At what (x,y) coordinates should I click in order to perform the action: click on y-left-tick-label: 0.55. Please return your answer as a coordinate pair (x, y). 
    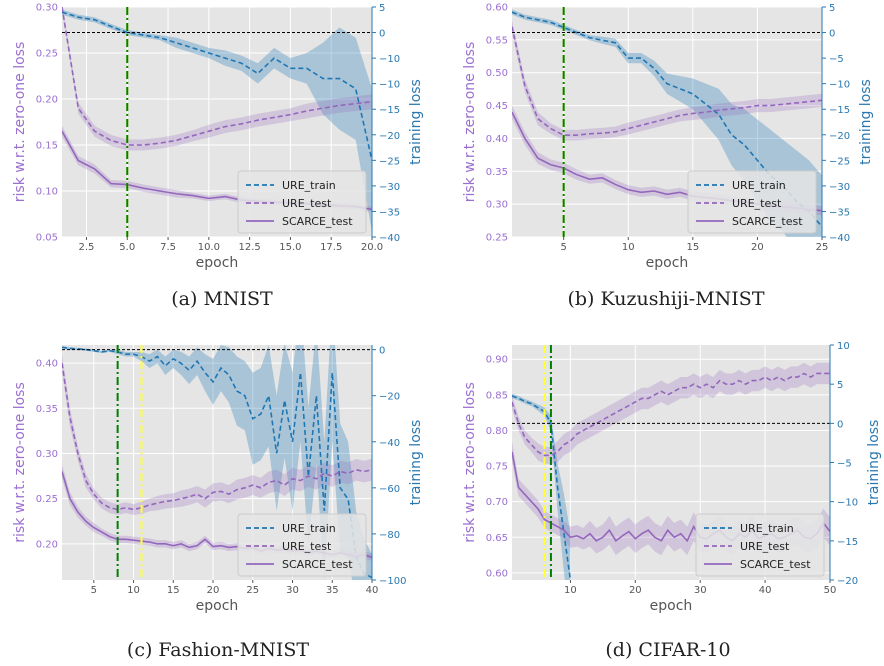
    Looking at the image, I should click on (497, 40).